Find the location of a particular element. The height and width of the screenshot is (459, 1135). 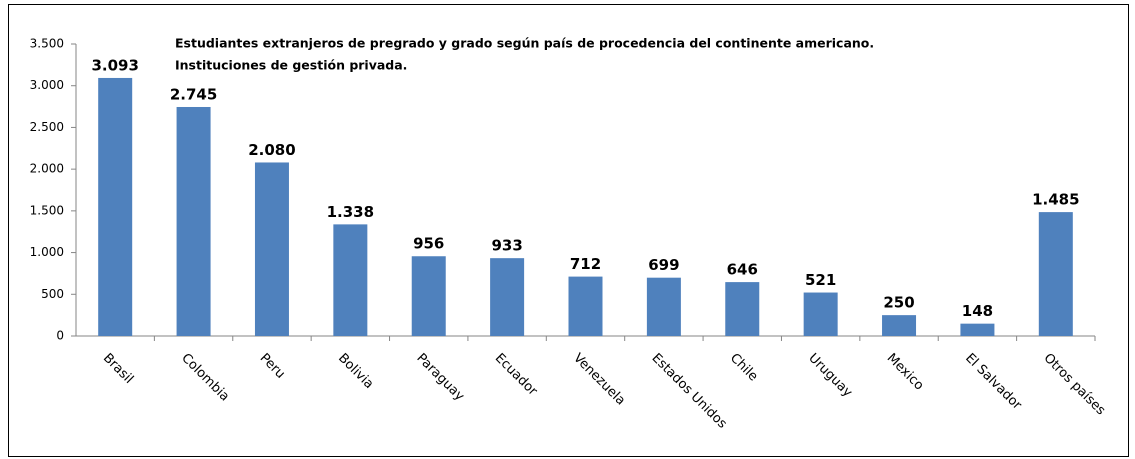

value-label: 712 is located at coordinates (585, 264).